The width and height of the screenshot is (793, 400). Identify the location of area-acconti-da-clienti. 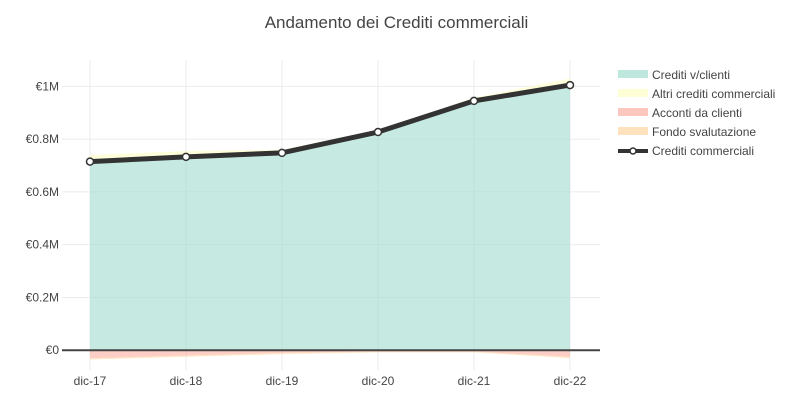
(330, 354).